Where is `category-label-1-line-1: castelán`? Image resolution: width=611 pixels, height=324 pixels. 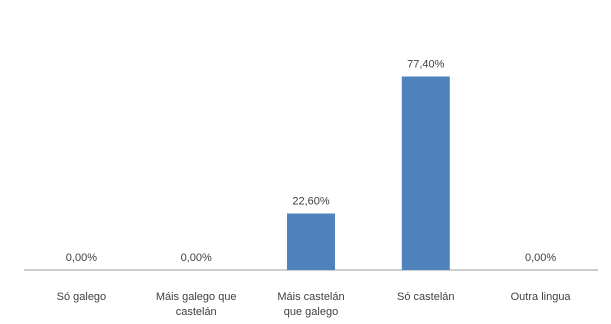
category-label-1-line-1: castelán is located at coordinates (196, 312).